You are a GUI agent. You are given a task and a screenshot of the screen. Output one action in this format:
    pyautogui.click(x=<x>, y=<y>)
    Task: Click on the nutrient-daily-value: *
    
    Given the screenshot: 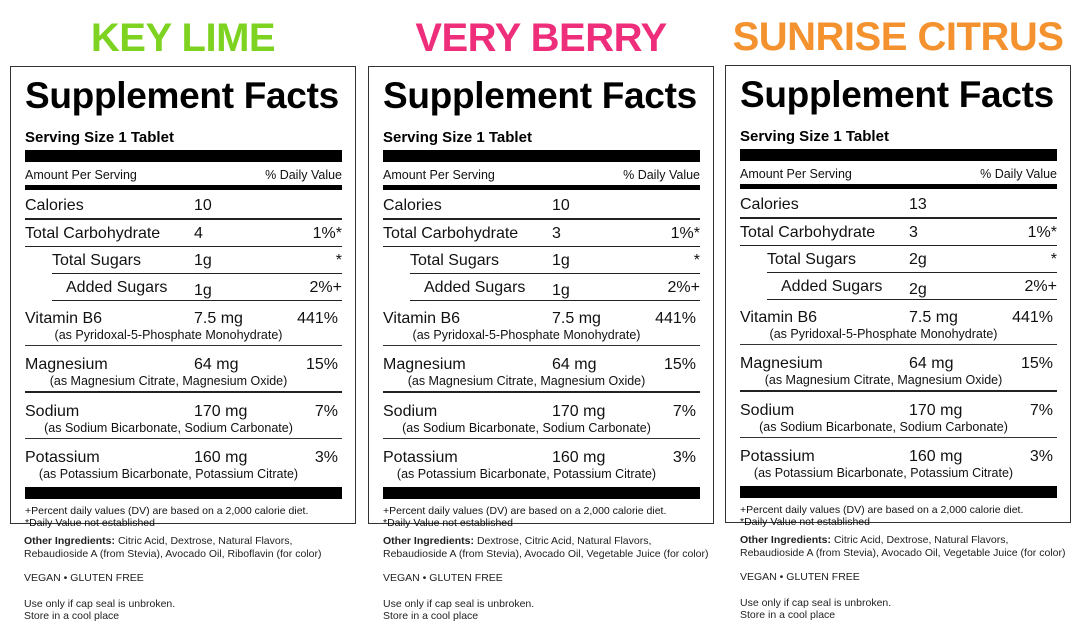 What is the action you would take?
    pyautogui.click(x=696, y=260)
    